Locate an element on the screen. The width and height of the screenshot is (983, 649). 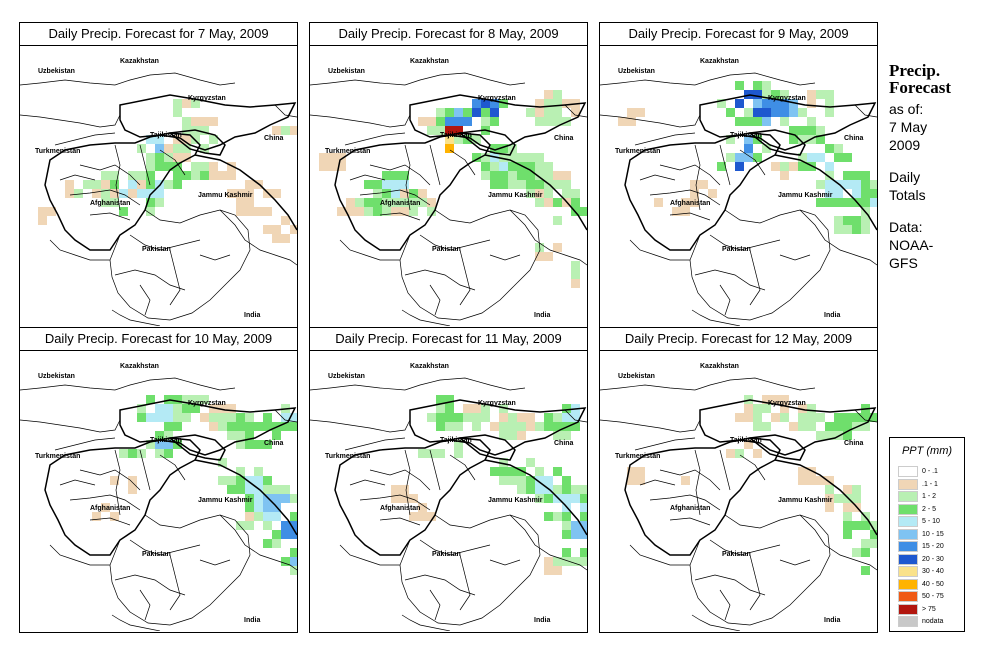
legend-item: 20 - 30 is located at coordinates (929, 559).